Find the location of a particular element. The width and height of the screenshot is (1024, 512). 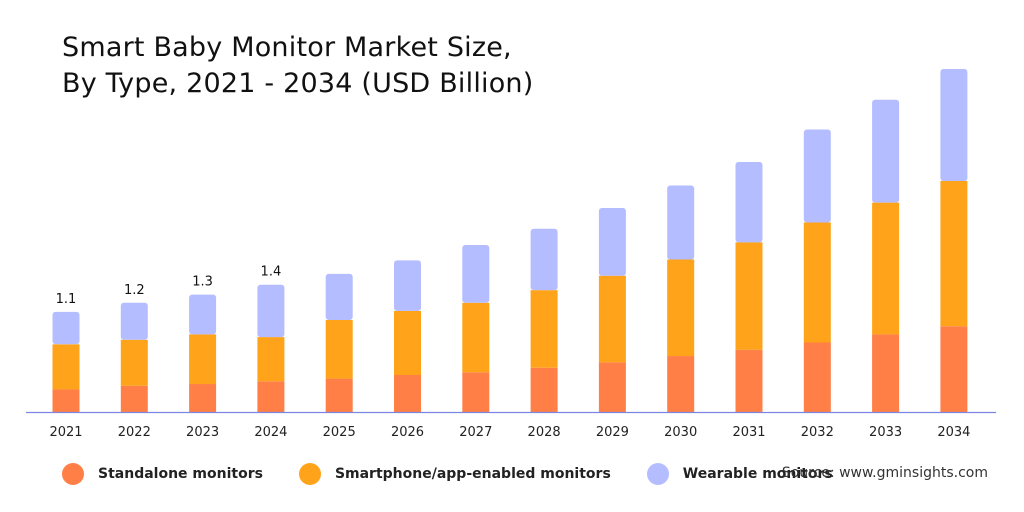

x-tick-label-2025: 2025 is located at coordinates (339, 432).